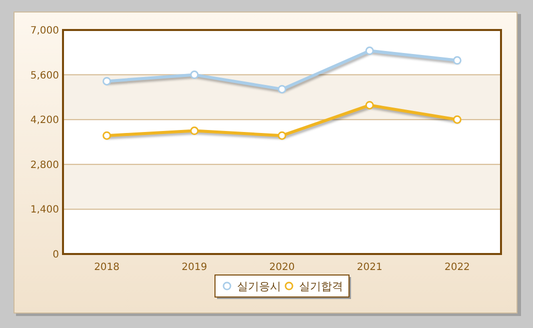 The width and height of the screenshot is (533, 328). What do you see at coordinates (321, 286) in the screenshot?
I see `legend-label: 실기합격` at bounding box center [321, 286].